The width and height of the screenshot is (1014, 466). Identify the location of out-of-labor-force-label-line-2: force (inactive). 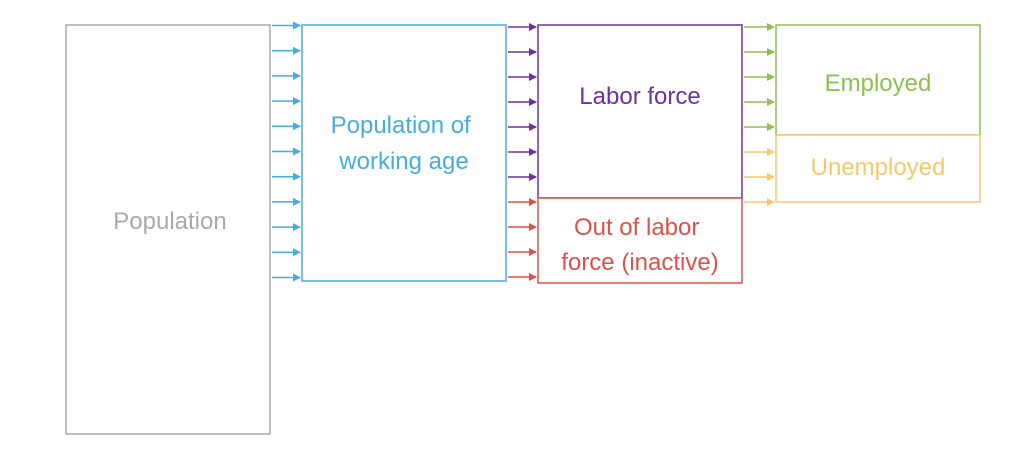
(639, 262).